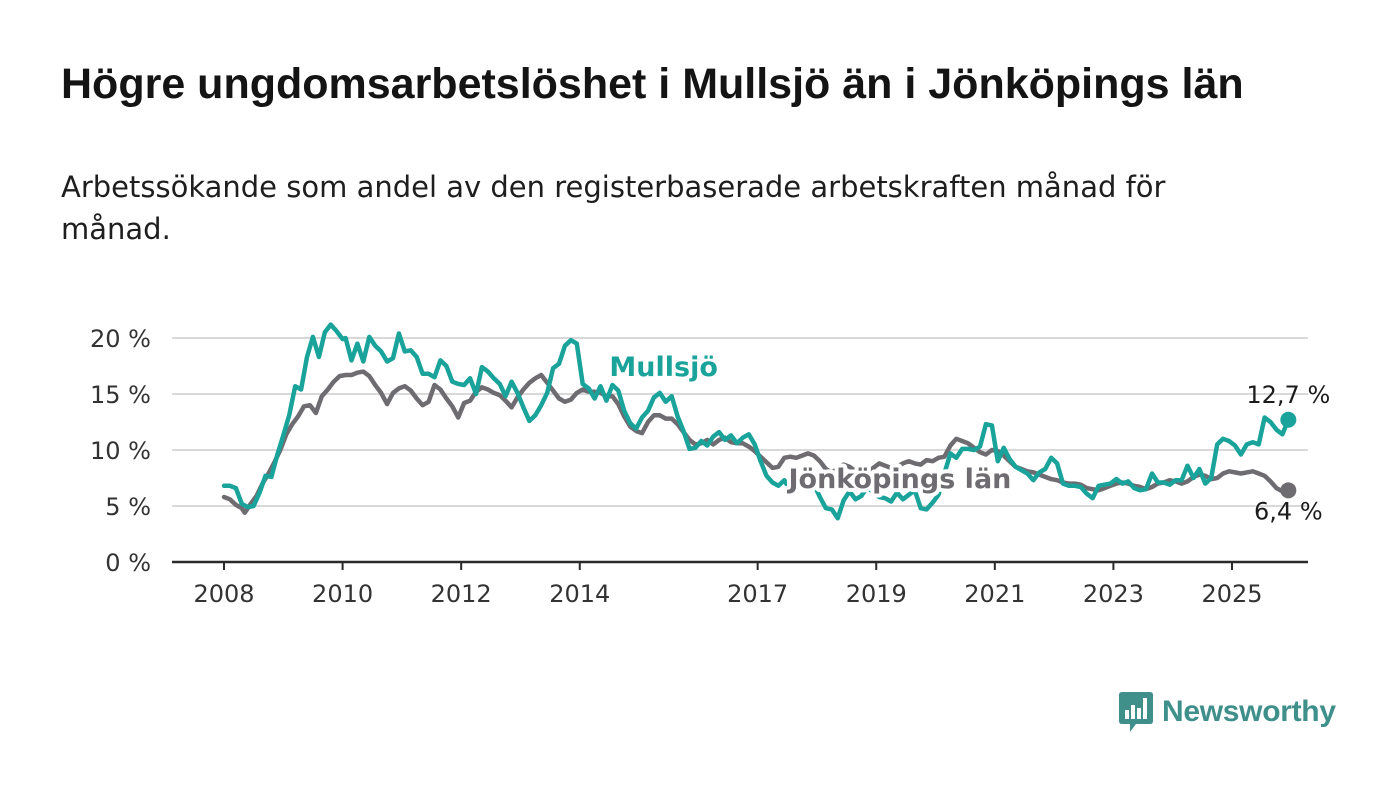 This screenshot has height=794, width=1400. I want to click on end-value-label: 12,7 %, so click(1288, 395).